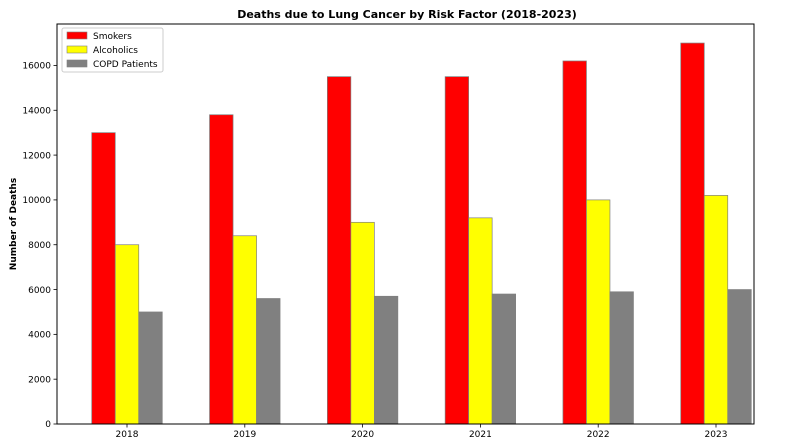 This screenshot has height=446, width=811. I want to click on y-tick-label-4000: 4000, so click(39, 336).